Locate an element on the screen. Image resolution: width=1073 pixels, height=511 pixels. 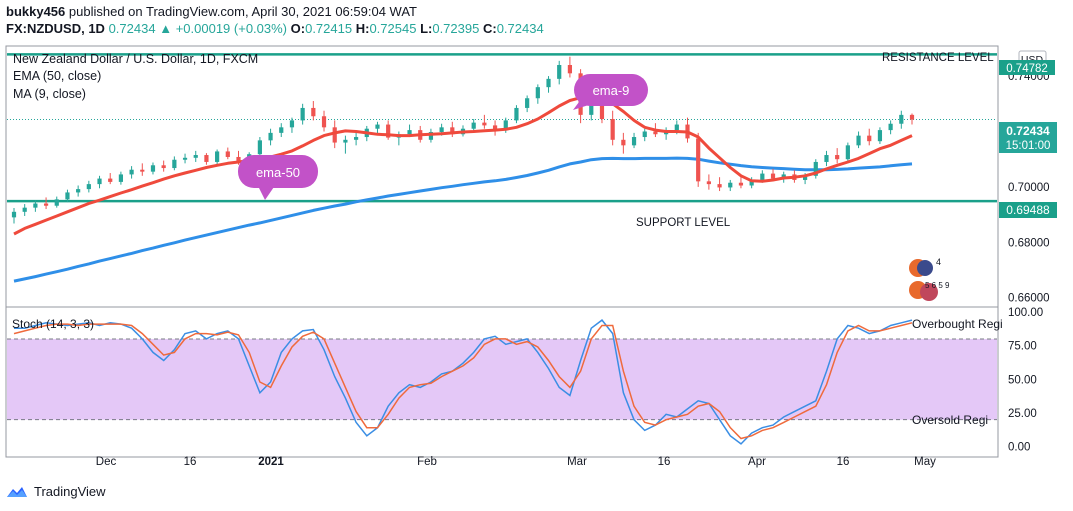
stoch-tick-label: 0.00 is located at coordinates (1019, 448).